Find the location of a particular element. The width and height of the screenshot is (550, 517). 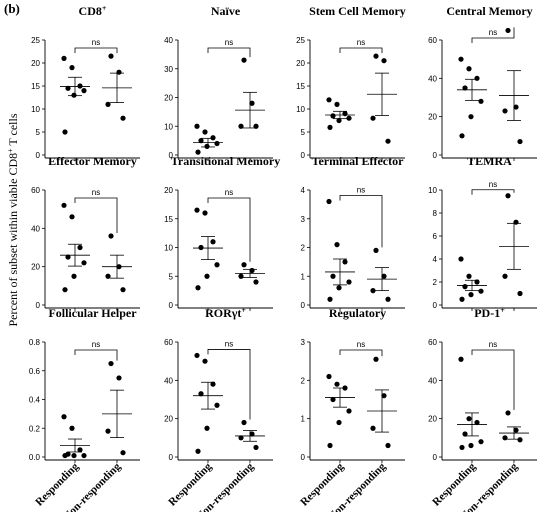

y-tick-label: 3 is located at coordinates (303, 342).